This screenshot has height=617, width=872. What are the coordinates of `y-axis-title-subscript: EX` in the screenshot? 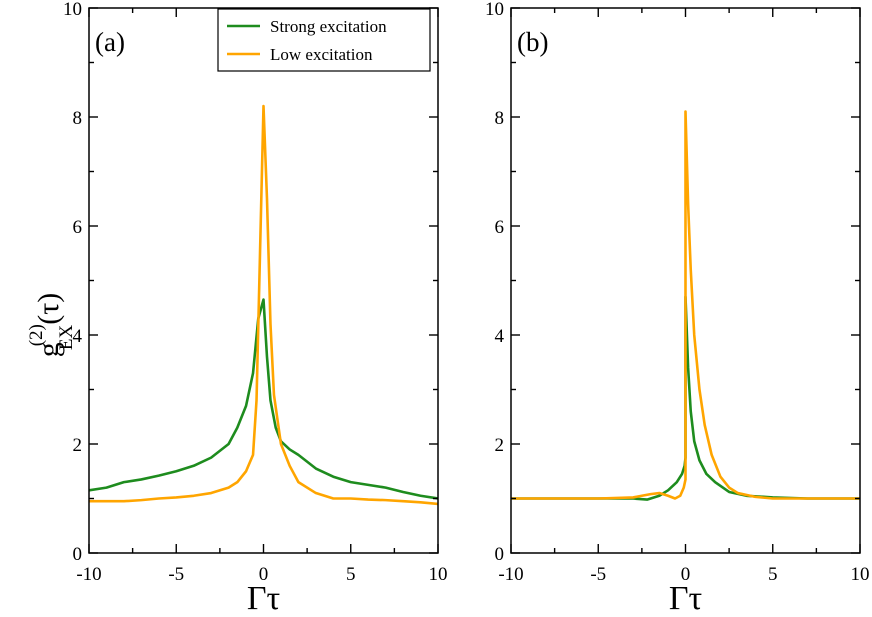 It's located at (66, 338).